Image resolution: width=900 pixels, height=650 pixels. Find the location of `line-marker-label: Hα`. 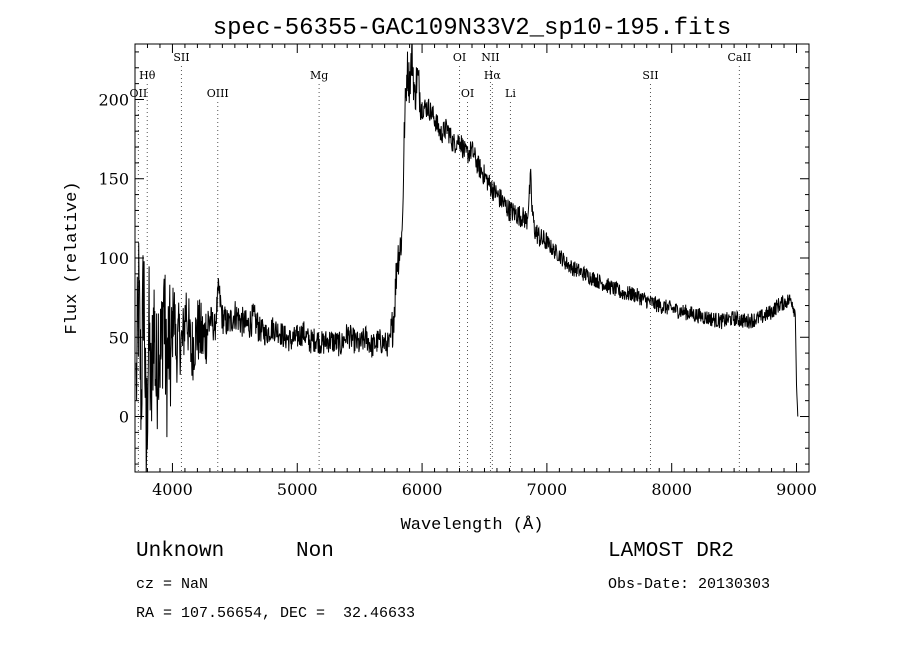

line-marker-label: Hα is located at coordinates (493, 75).